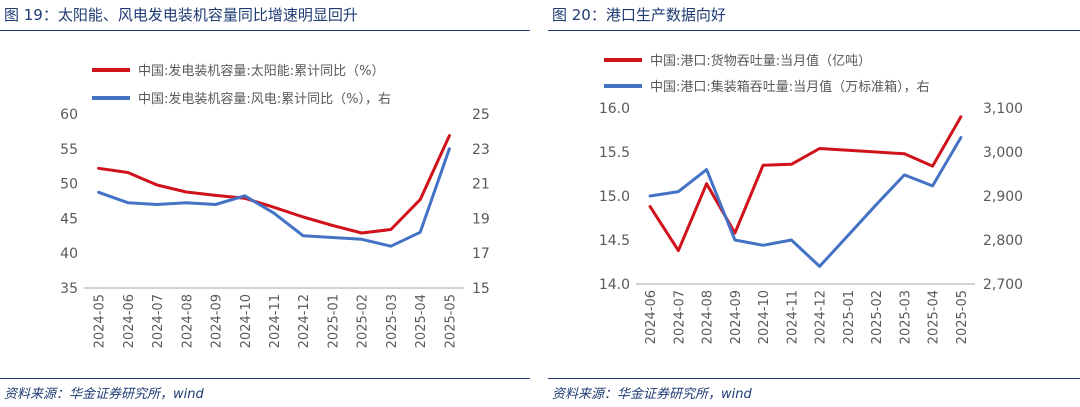  What do you see at coordinates (614, 197) in the screenshot?
I see `right-y-left-tick-2: 15.0` at bounding box center [614, 197].